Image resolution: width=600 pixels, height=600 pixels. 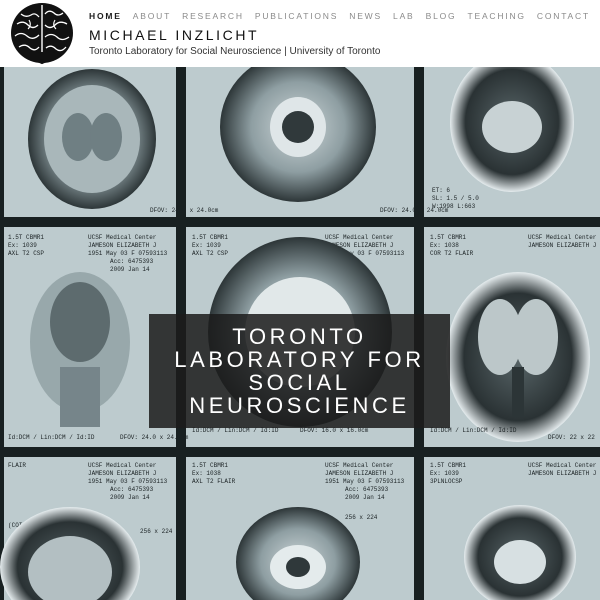 What do you see at coordinates (334, 140) in the screenshot?
I see `scan-r1c2: DFOV: 24.0 x 24.0cm` at bounding box center [334, 140].